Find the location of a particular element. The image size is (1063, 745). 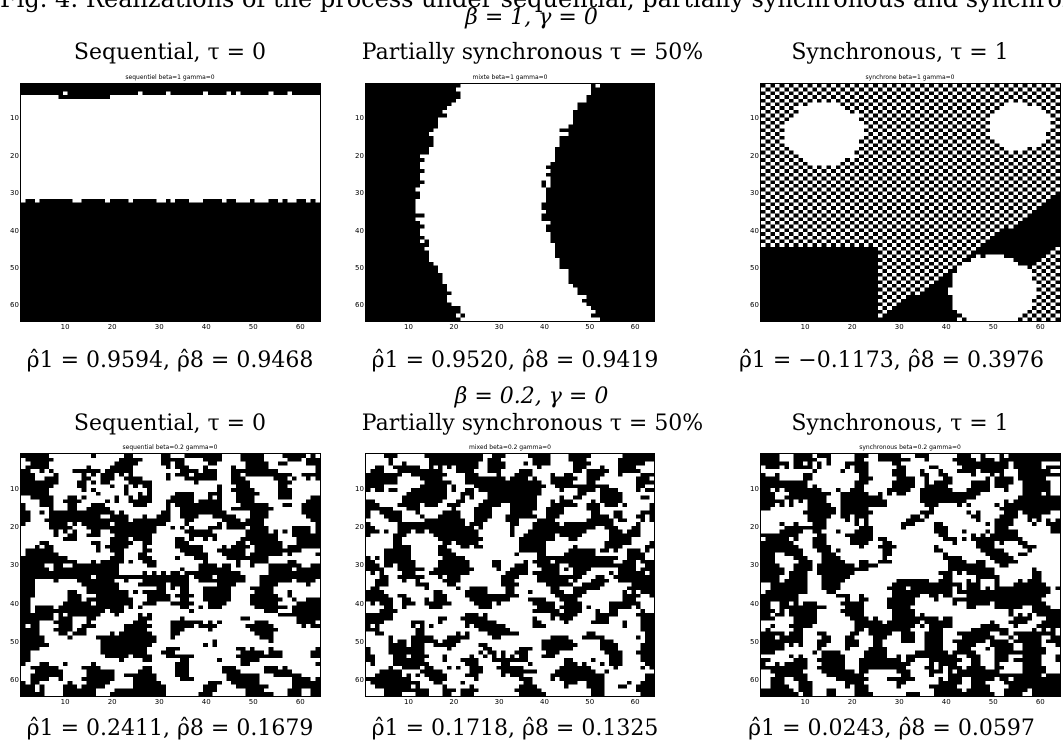

panel-2-2-subtitle: mixed beta=0.2 gamma=0 is located at coordinates (510, 447).